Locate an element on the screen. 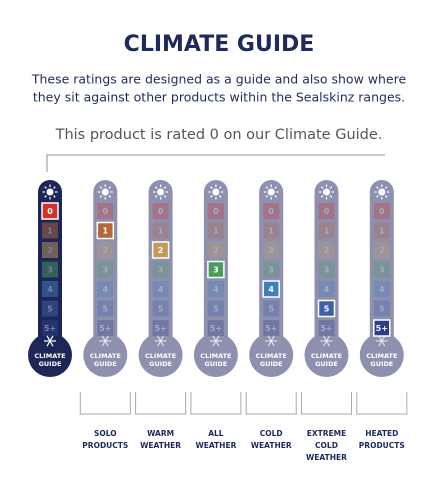 This screenshot has height=500, width=438. category-label: COLD is located at coordinates (326, 445).